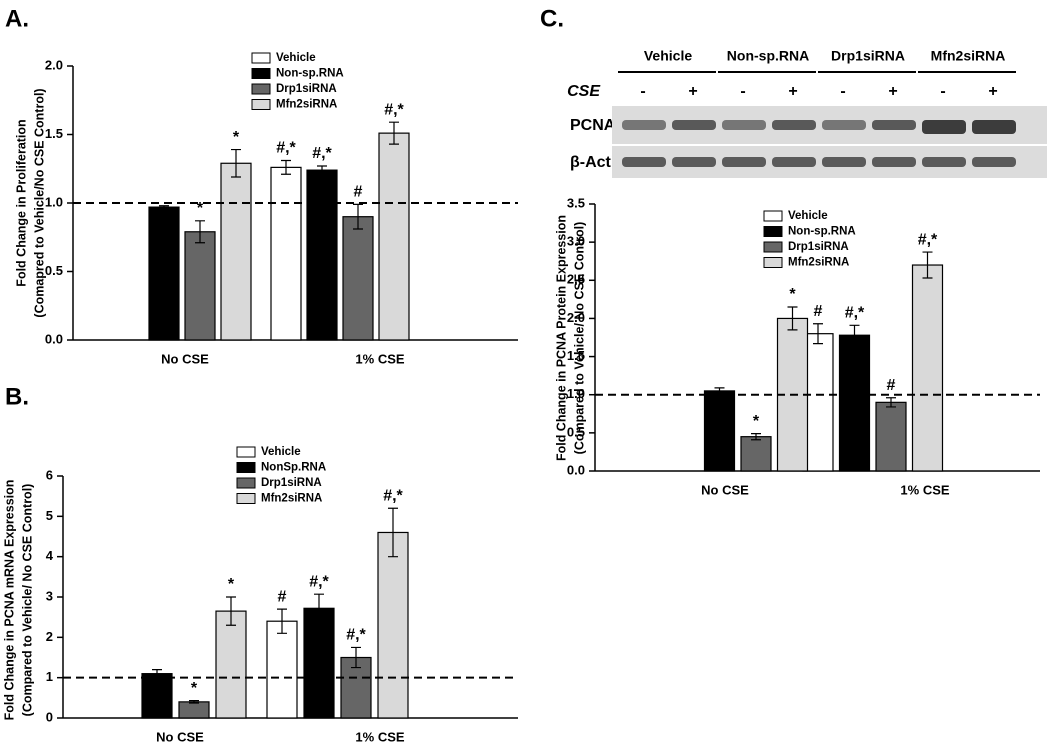 The image size is (1050, 753). What do you see at coordinates (21, 202) in the screenshot?
I see `y-axis-label: Fold Change in Proliferation` at bounding box center [21, 202].